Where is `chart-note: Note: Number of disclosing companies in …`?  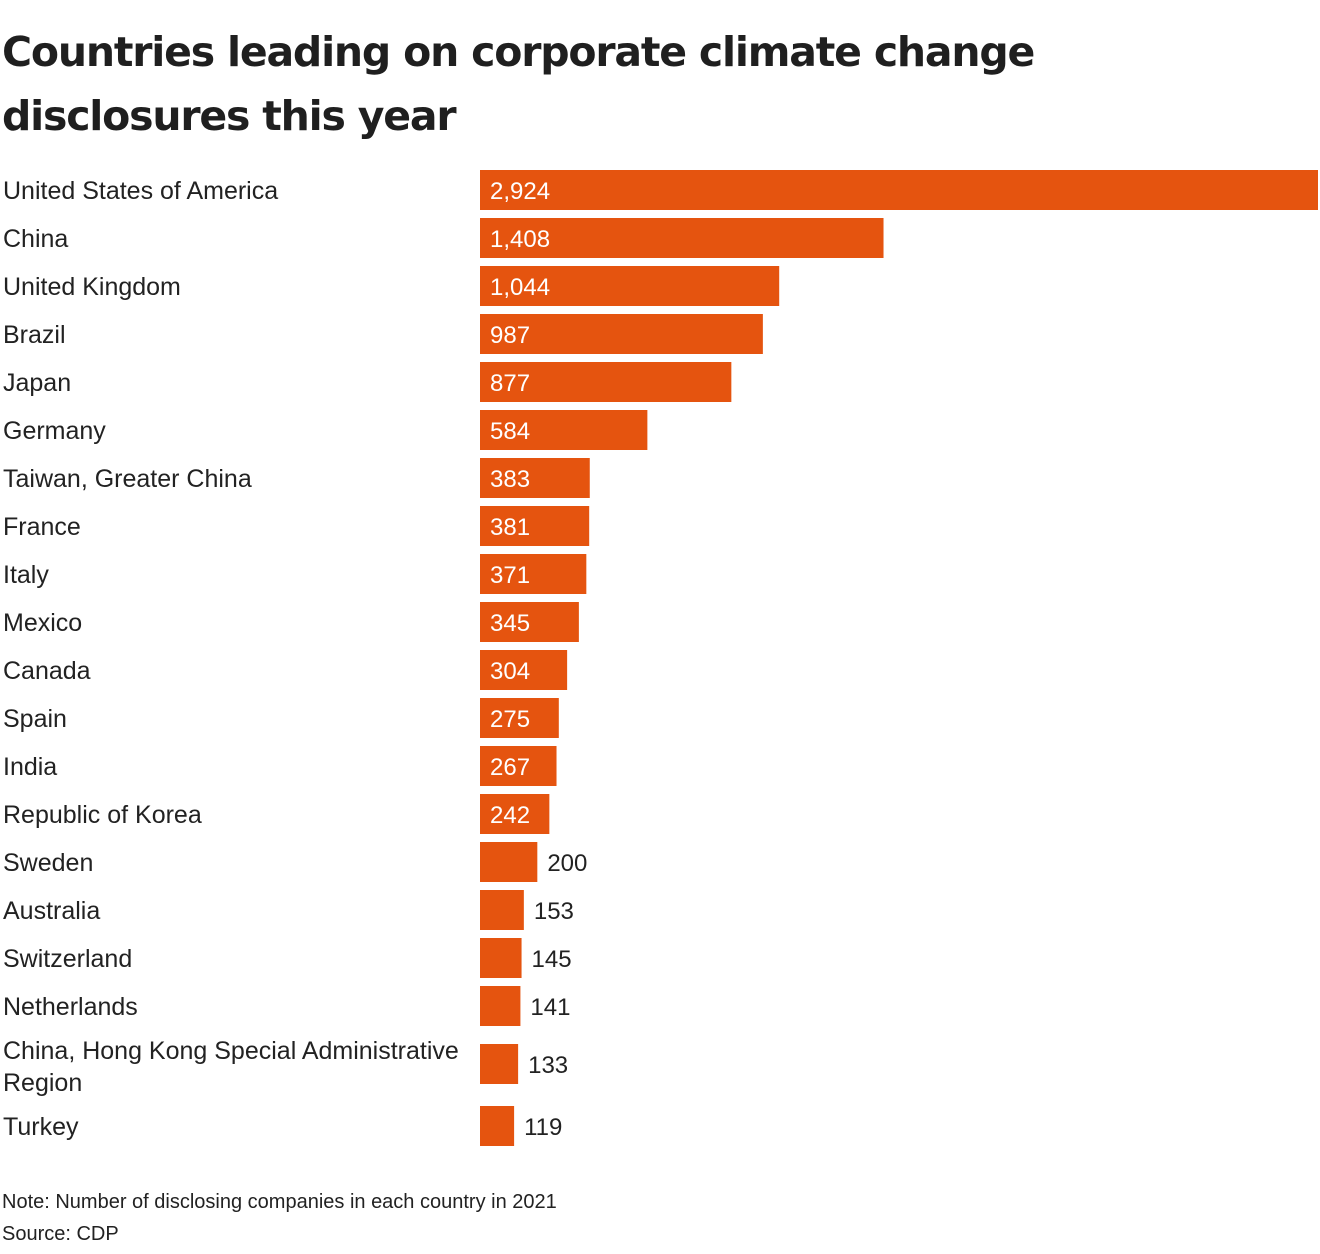
chart-note: Note: Number of disclosing companies in … is located at coordinates (279, 1202).